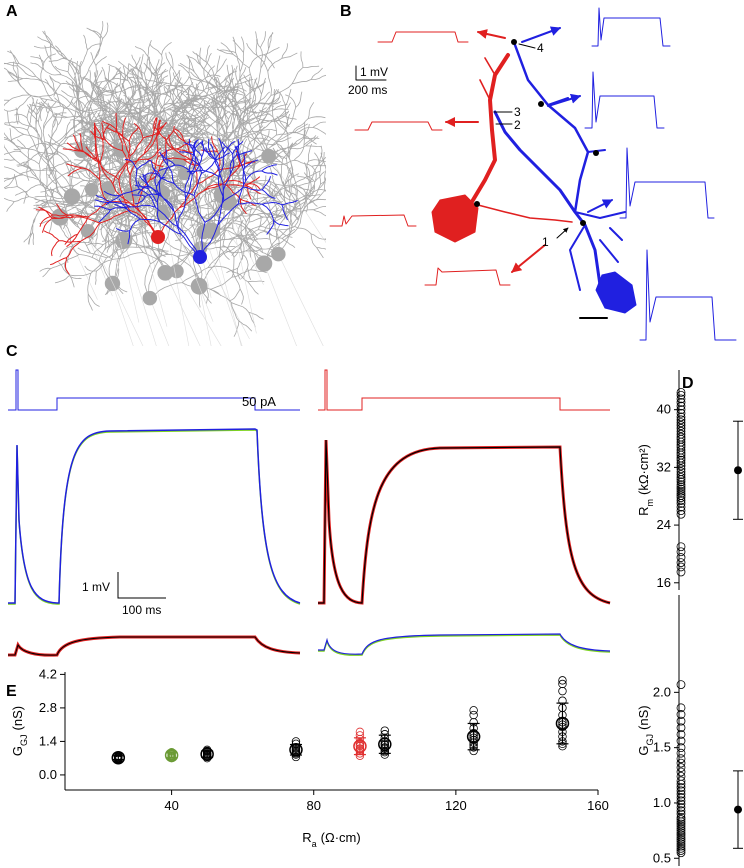 Image resolution: width=744 pixels, height=868 pixels. Describe the element at coordinates (154, 390) in the screenshot. I see `current-trace` at that location.